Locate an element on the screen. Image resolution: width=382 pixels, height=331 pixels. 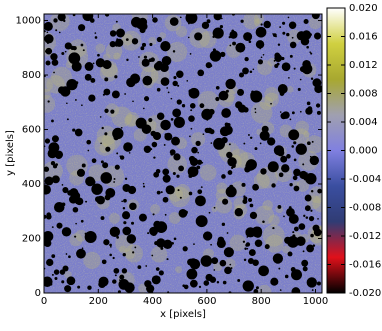
colorbar-tick-label: 0.012 is located at coordinates (363, 65).